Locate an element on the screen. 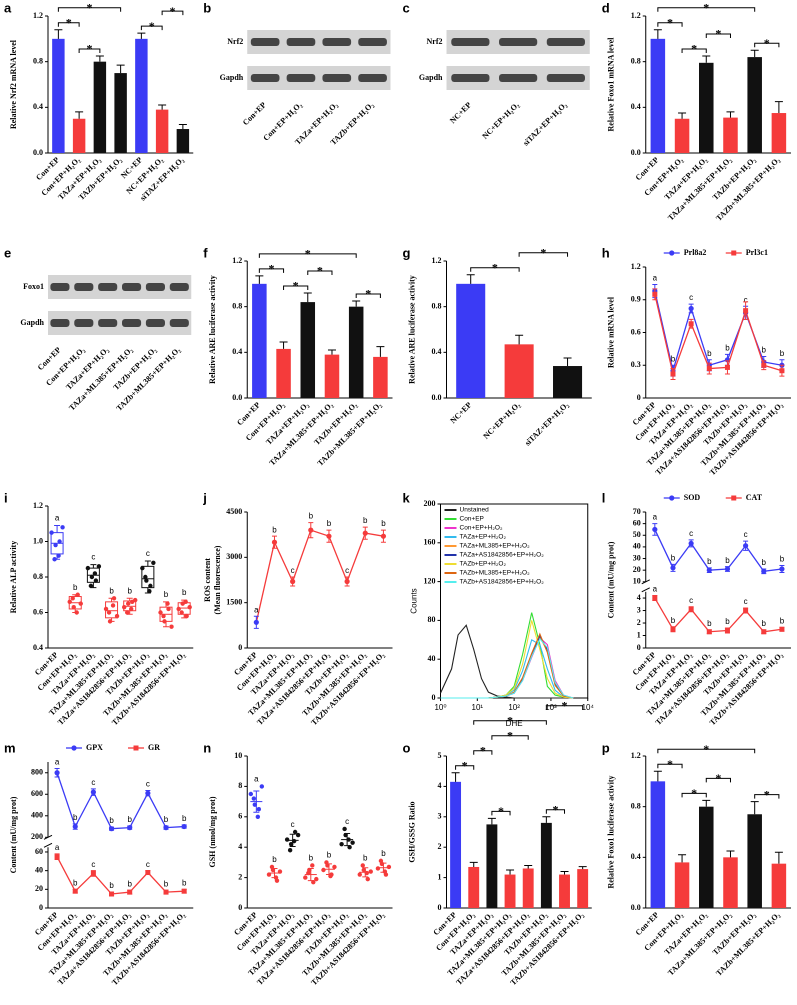  y-tick-label: 200 is located at coordinates (37, 836).